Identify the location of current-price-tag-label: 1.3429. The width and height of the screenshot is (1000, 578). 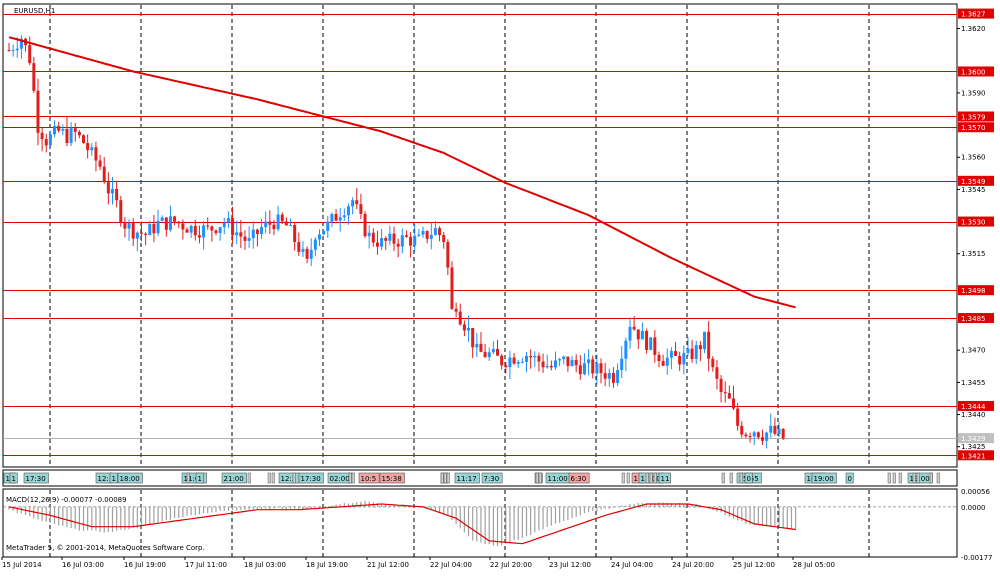
(973, 439).